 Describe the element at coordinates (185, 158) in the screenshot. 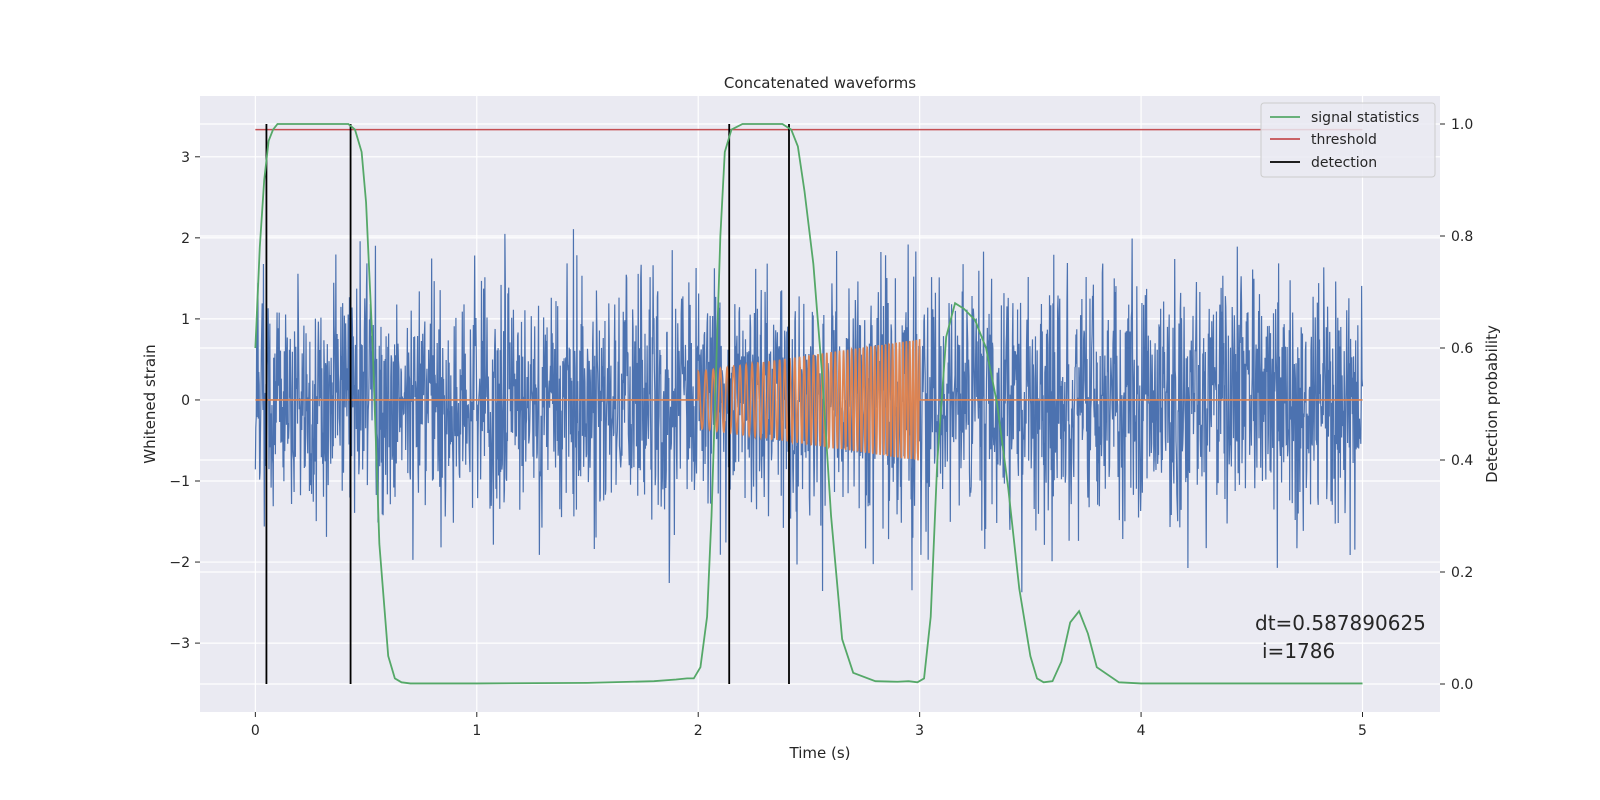

I see `y-tick-label: 3` at that location.